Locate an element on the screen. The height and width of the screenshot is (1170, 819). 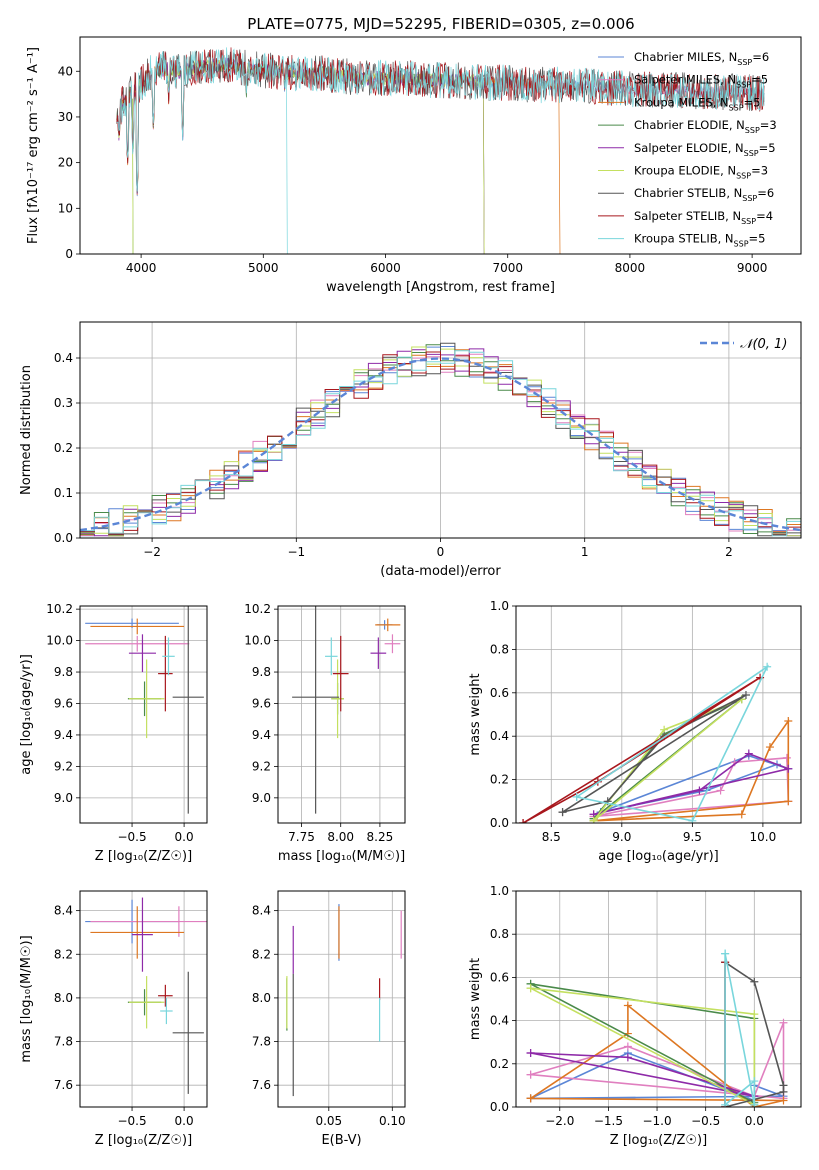
weight-series-chabrier-elodie is located at coordinates (642, 1043).